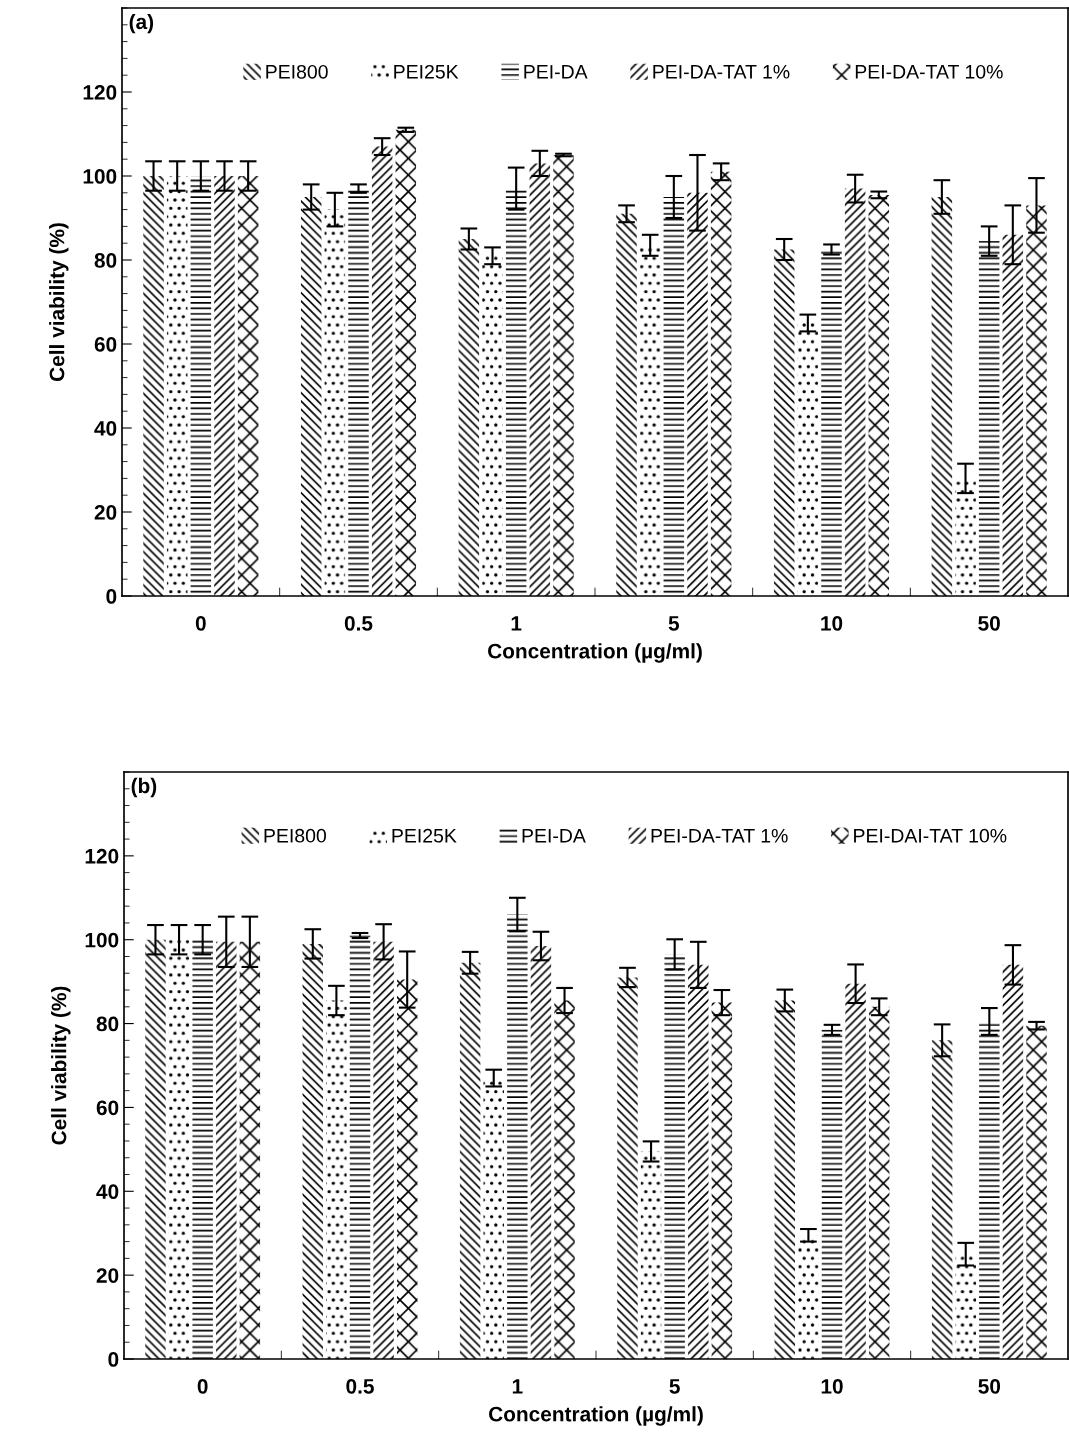 The image size is (1069, 1455). I want to click on legend-label: PEI-DAI-TAT 10%, so click(930, 835).